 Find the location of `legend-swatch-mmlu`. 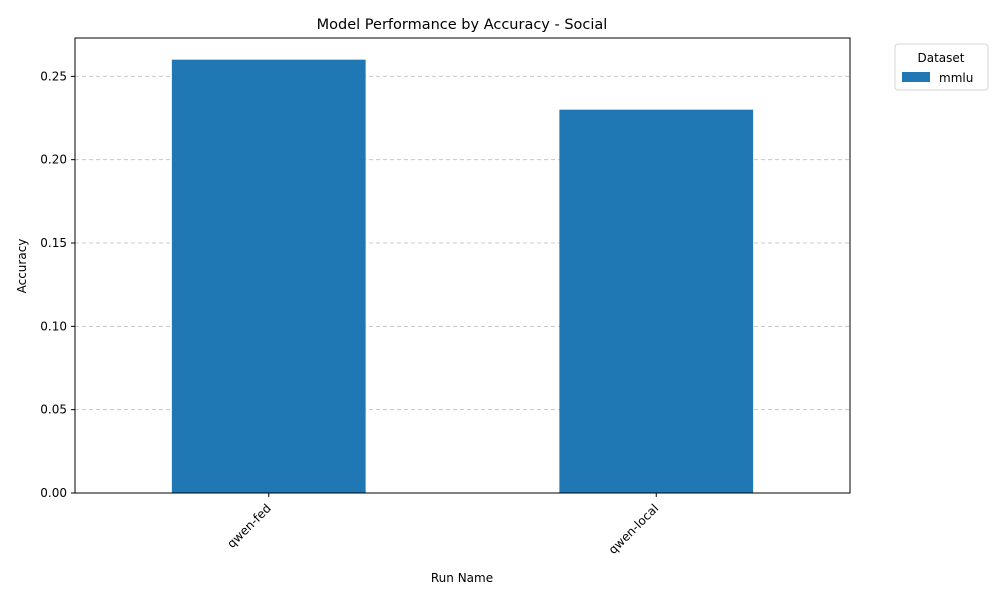

legend-swatch-mmlu is located at coordinates (916, 77).